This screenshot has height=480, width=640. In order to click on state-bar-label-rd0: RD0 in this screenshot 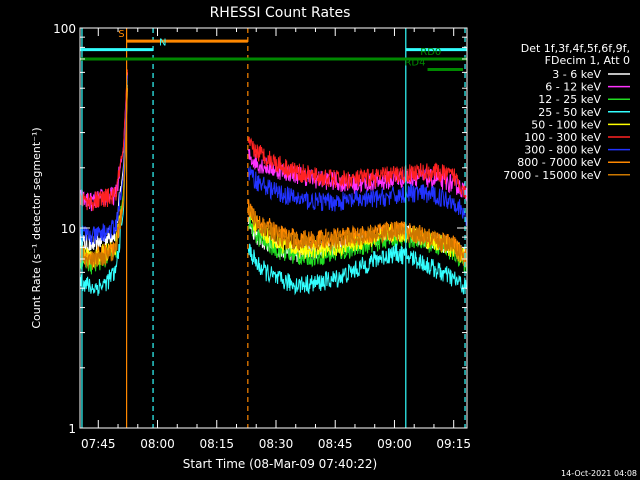, I will do `click(430, 52)`.